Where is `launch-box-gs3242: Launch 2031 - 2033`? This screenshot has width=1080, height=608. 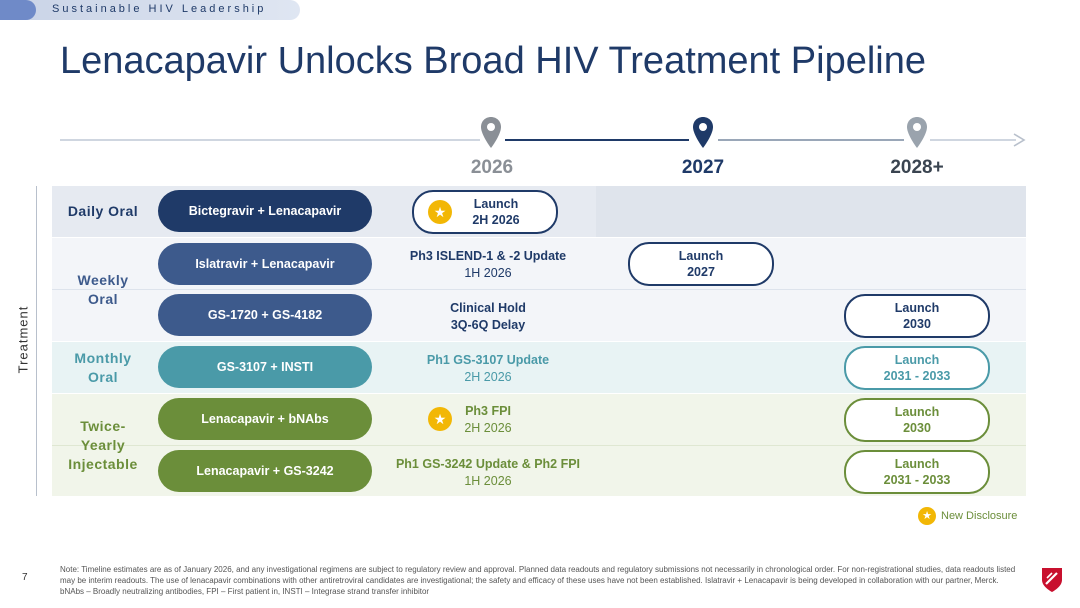
launch-box-gs3242: Launch 2031 - 2033 is located at coordinates (917, 472).